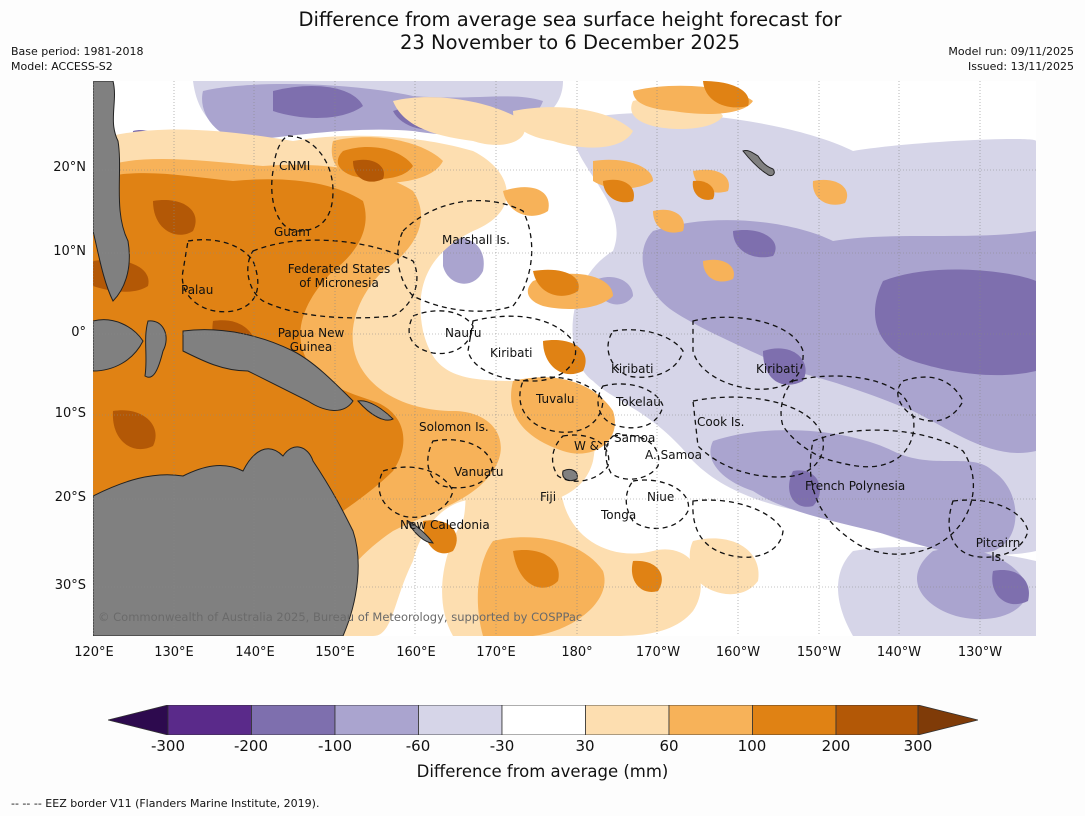 The height and width of the screenshot is (816, 1085). What do you see at coordinates (855, 486) in the screenshot?
I see `place-french-polynesia: French Polynesia` at bounding box center [855, 486].